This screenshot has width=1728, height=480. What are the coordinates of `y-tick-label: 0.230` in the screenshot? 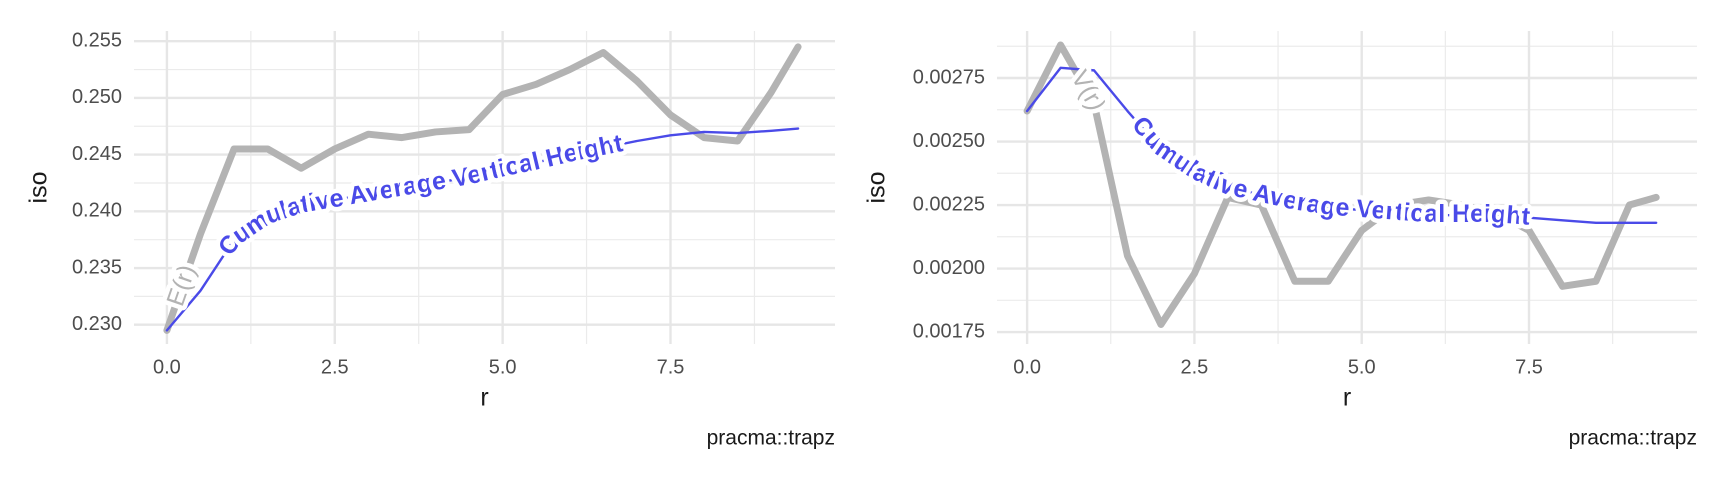 It's located at (97, 324).